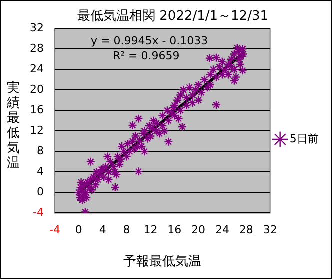  Describe the element at coordinates (37, 89) in the screenshot. I see `y-tick-label: 20` at that location.